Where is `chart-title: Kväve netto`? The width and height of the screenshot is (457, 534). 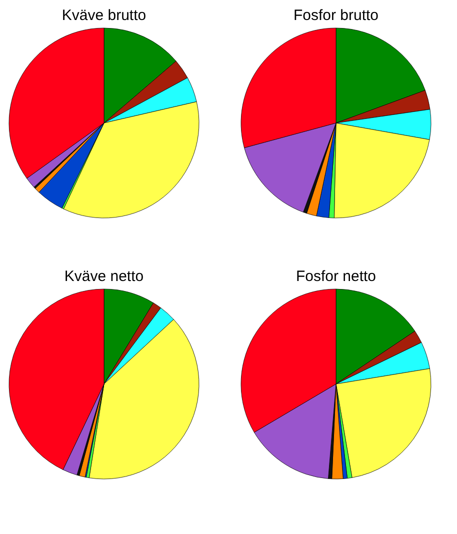
chart-title: Kväve netto is located at coordinates (104, 277).